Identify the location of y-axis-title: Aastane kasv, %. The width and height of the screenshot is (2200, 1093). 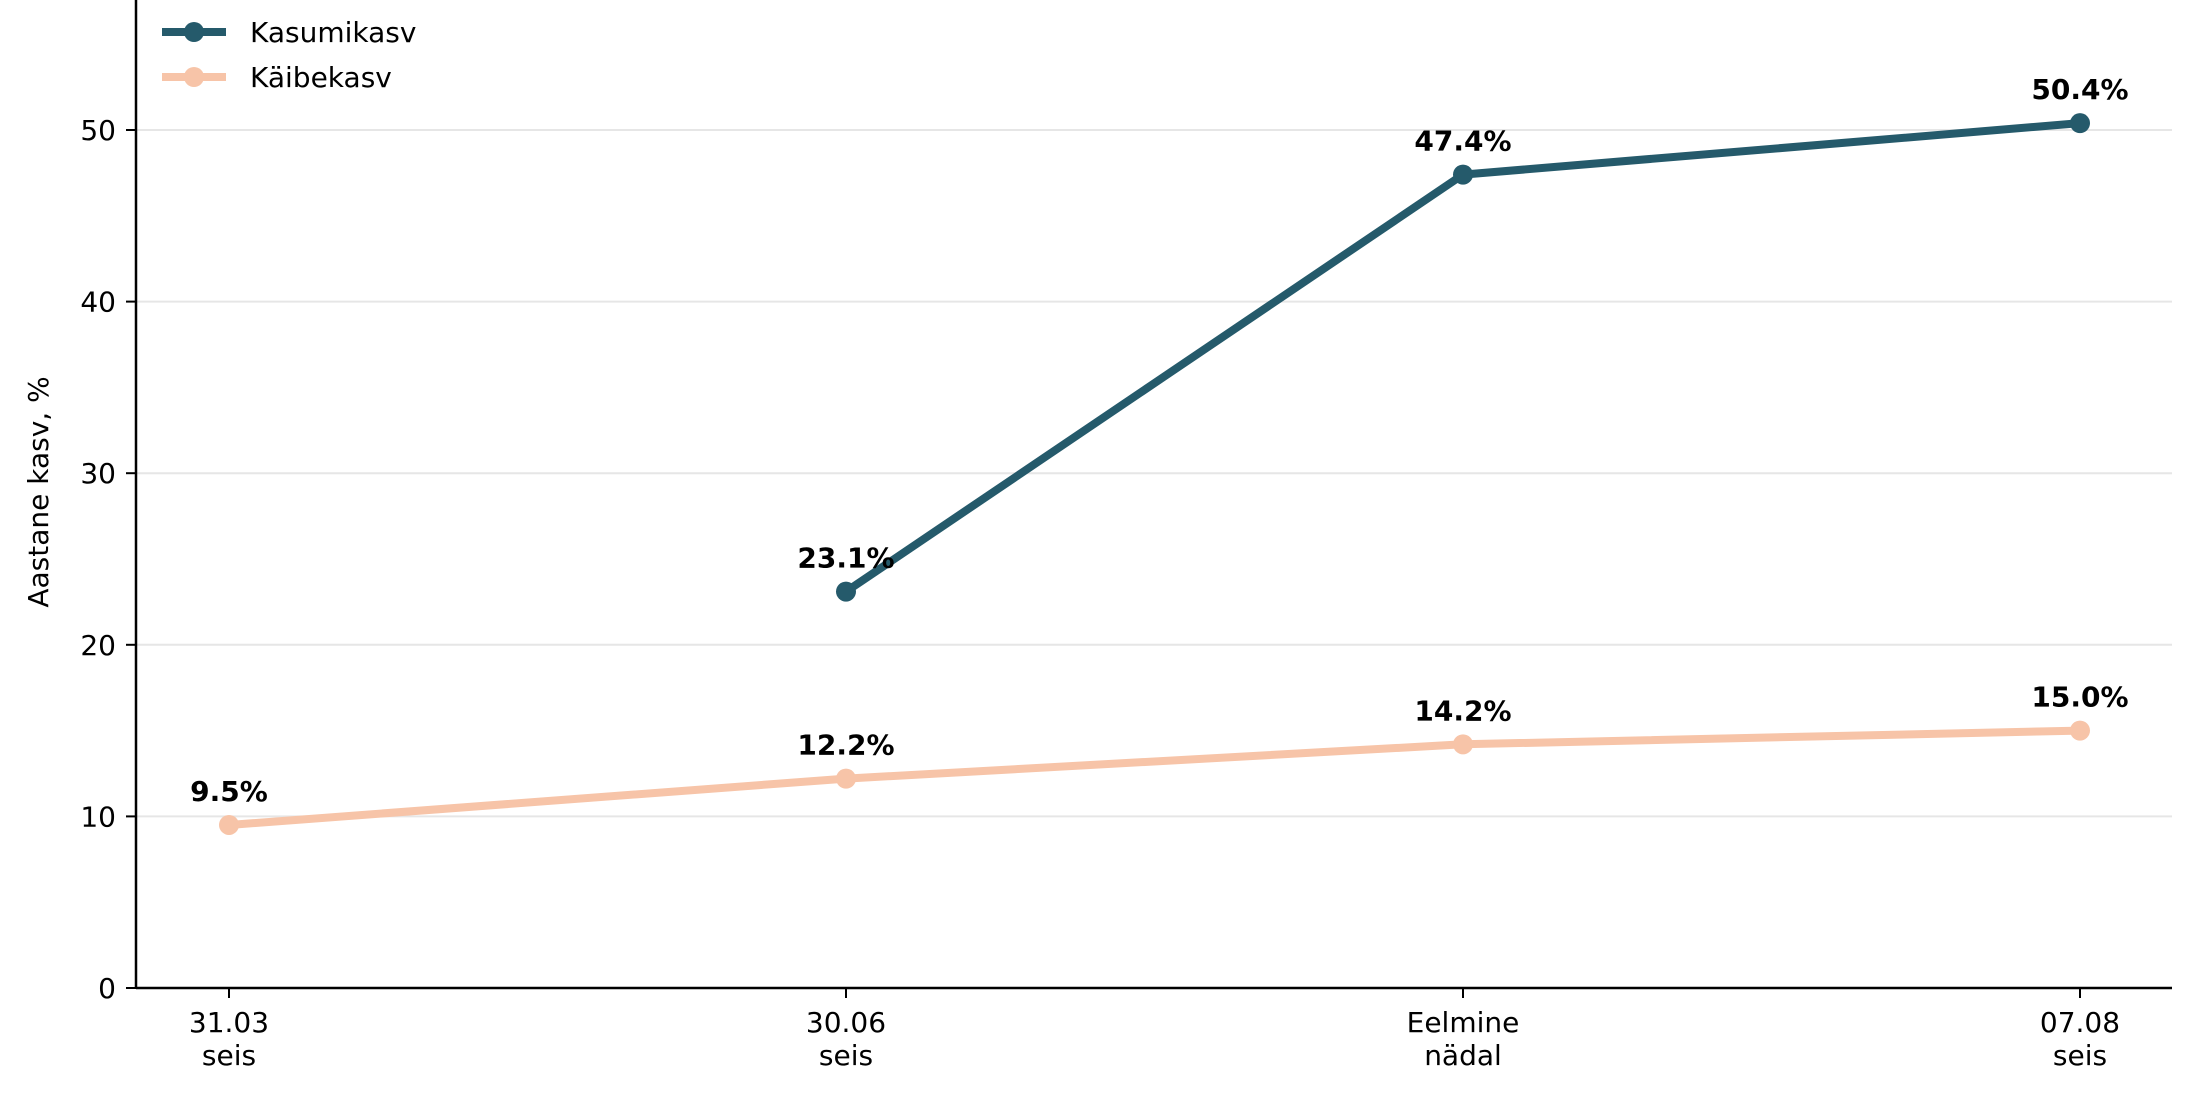
(38, 491).